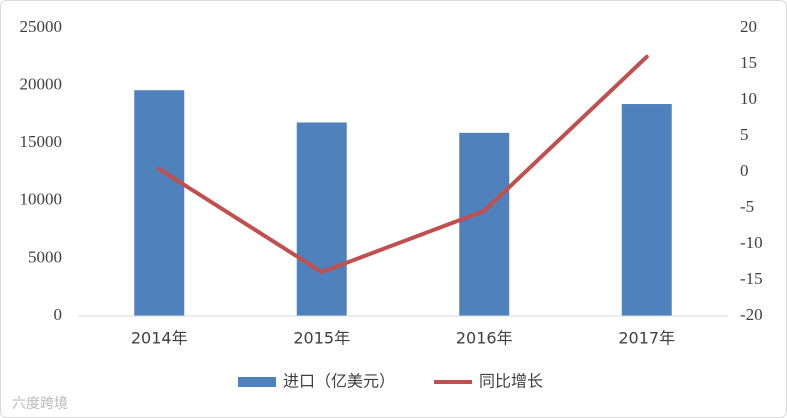 This screenshot has width=787, height=418. Describe the element at coordinates (257, 382) in the screenshot. I see `legend-swatch` at that location.